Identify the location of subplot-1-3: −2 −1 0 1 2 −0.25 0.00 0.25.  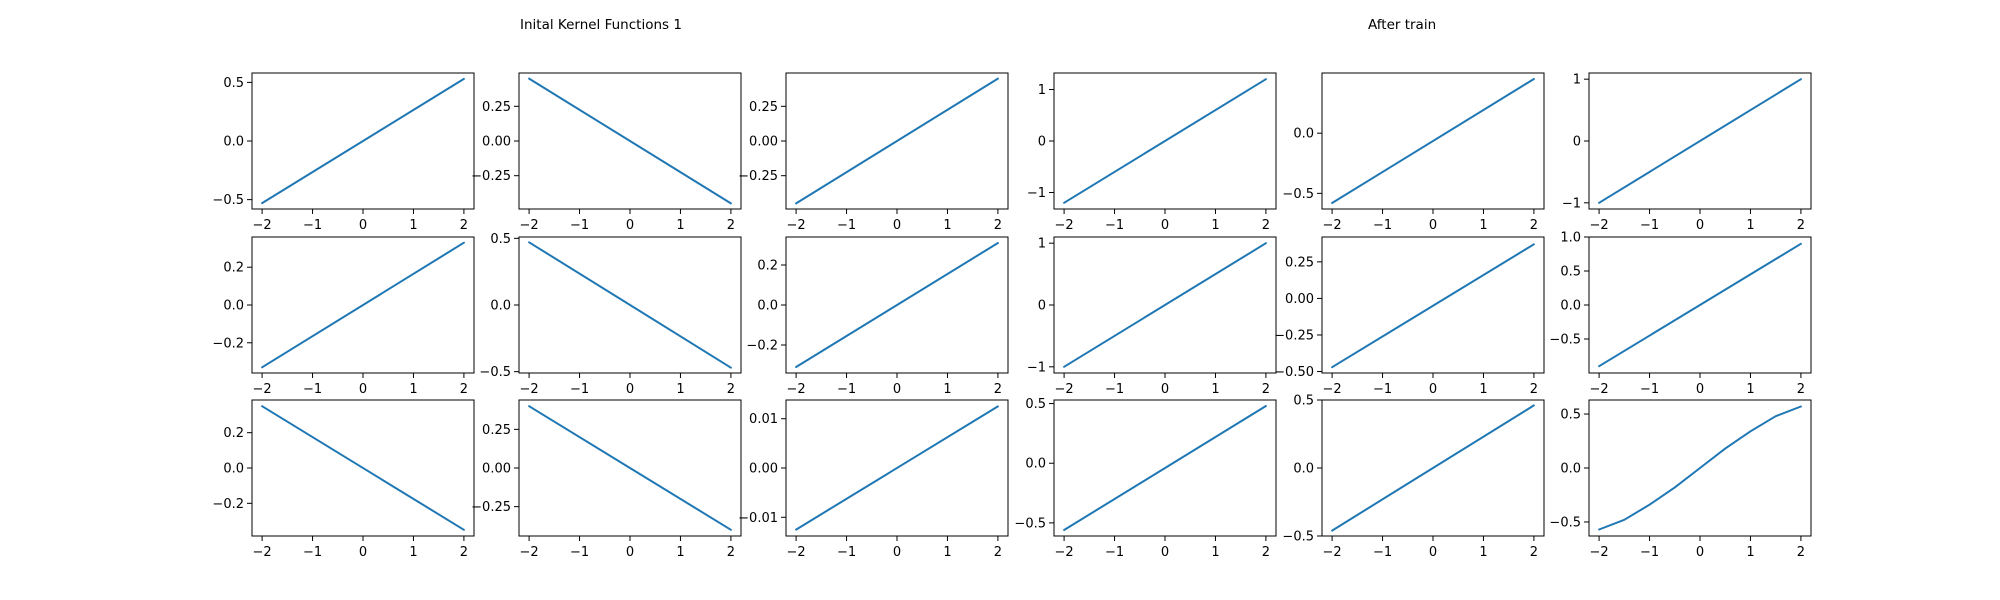
(873, 152).